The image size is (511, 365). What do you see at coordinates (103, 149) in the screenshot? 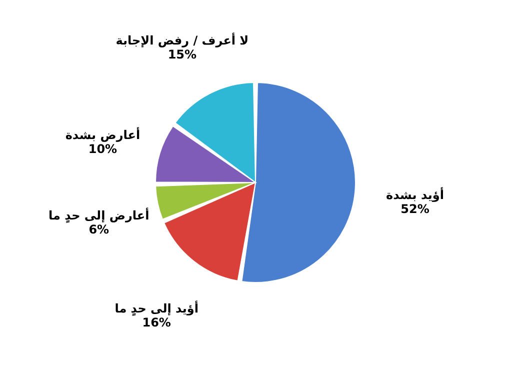
I see `data-label: 10%` at bounding box center [103, 149].